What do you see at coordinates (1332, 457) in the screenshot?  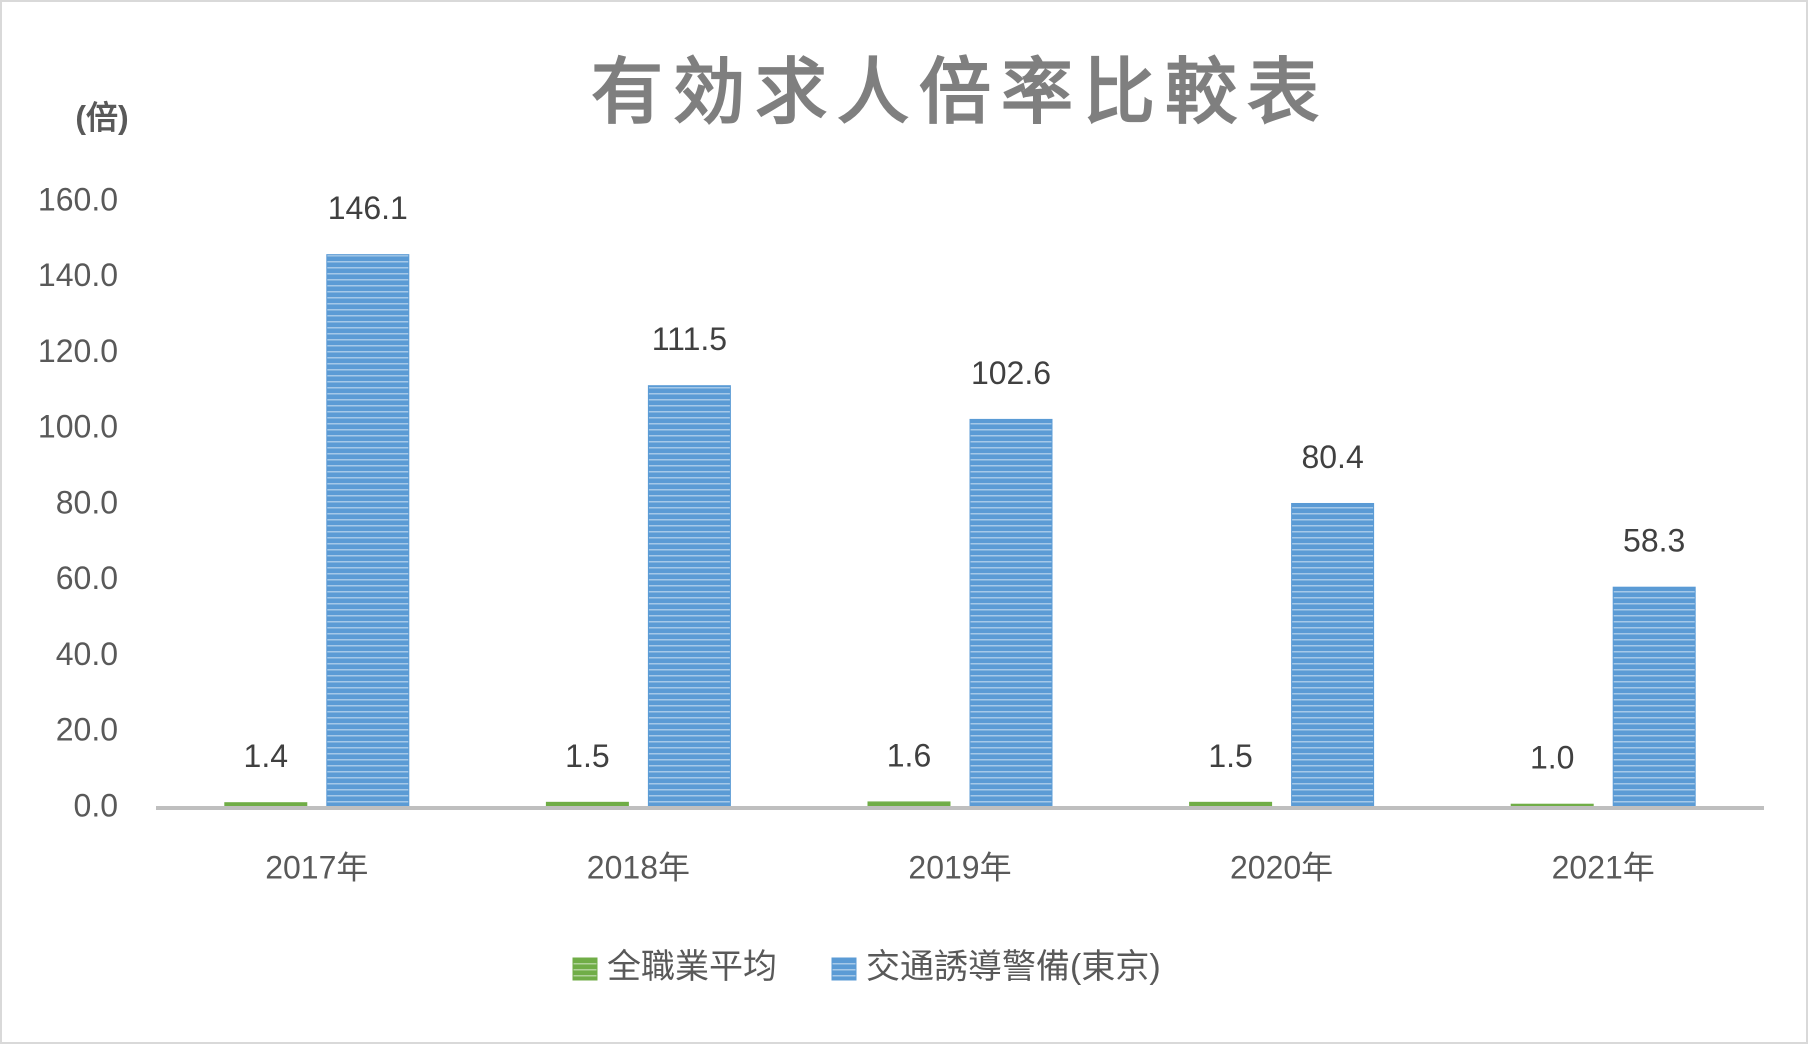 I see `data-label: 80.4` at bounding box center [1332, 457].